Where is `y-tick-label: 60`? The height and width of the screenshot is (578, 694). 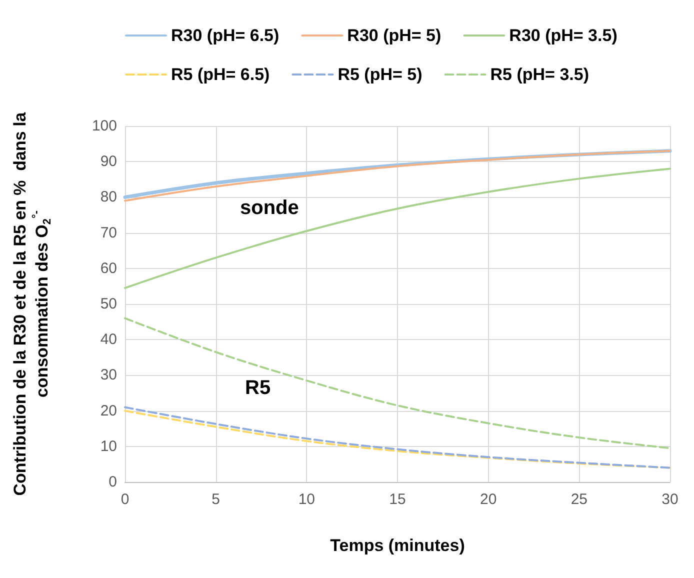
y-tick-label: 60 is located at coordinates (108, 268).